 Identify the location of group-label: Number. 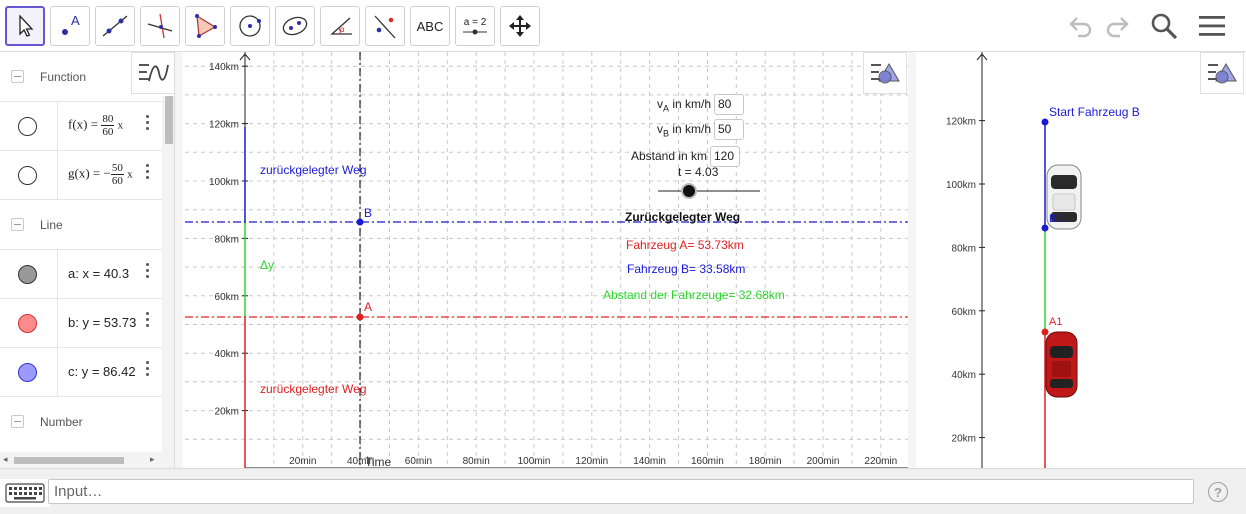
(61, 421).